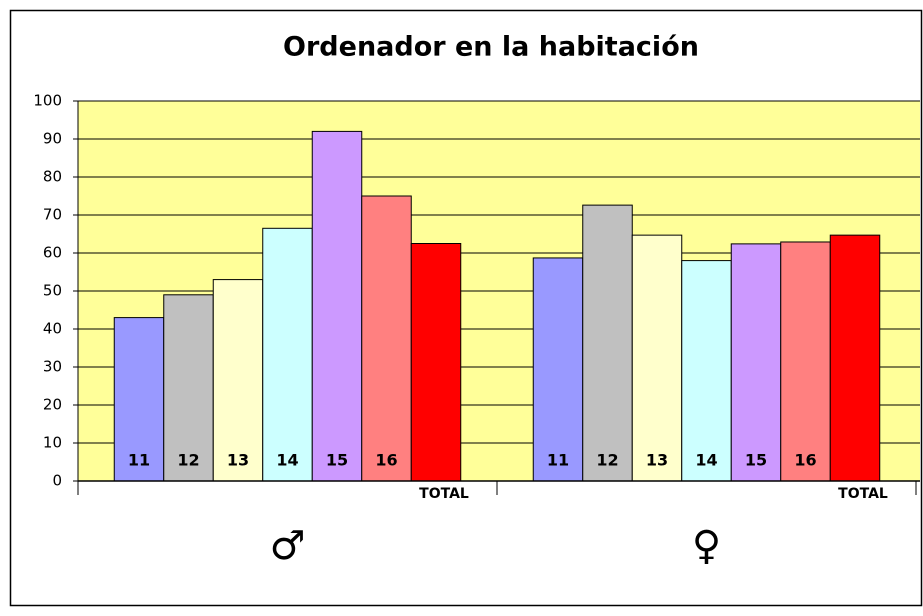 The image size is (923, 616). Describe the element at coordinates (52, 405) in the screenshot. I see `y-tick-label: 20` at that location.